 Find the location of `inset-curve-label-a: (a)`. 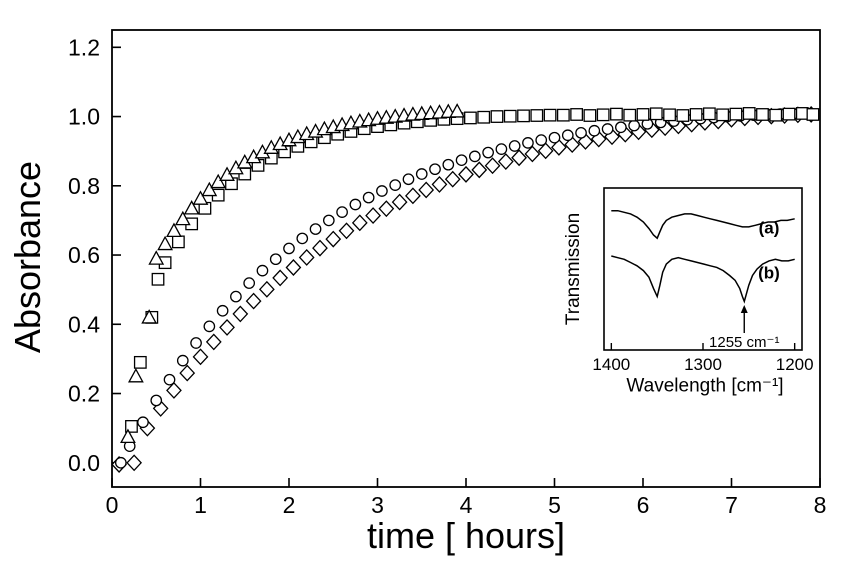

inset-curve-label-a: (a) is located at coordinates (769, 227).